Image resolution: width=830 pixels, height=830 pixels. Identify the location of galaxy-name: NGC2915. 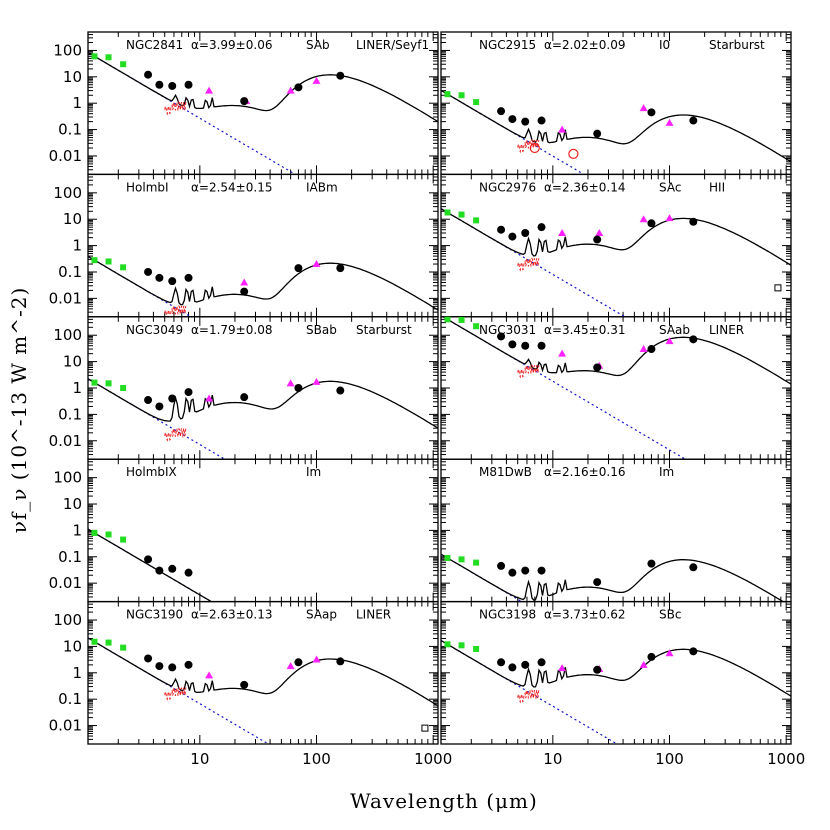
(507, 45).